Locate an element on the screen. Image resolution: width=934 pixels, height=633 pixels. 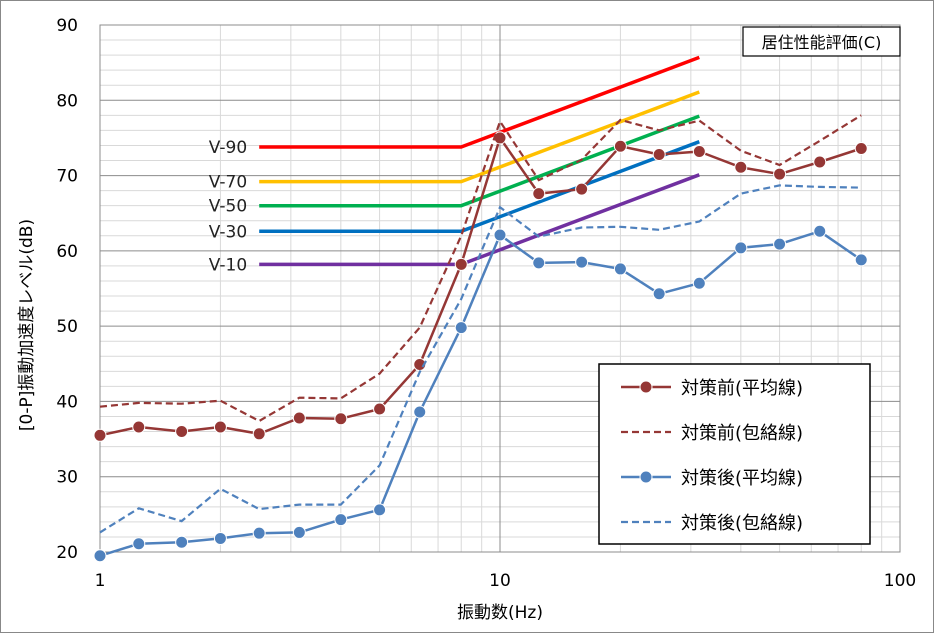
y-tick-label: 90 is located at coordinates (67, 26).